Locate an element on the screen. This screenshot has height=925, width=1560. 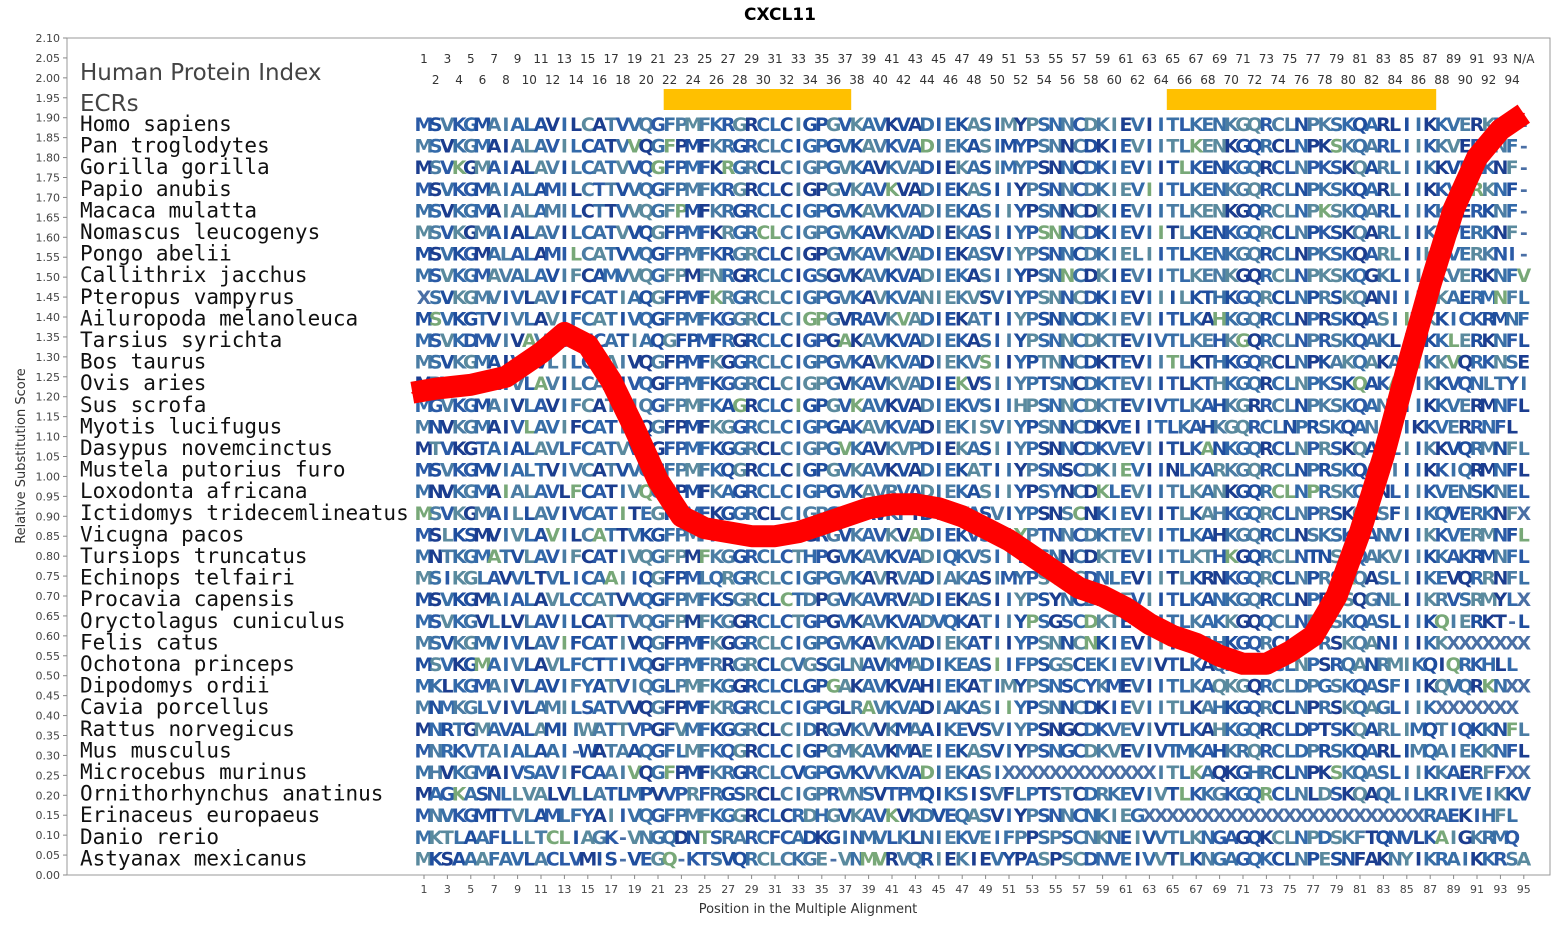
protein-index-odd: 11 is located at coordinates (540, 59).